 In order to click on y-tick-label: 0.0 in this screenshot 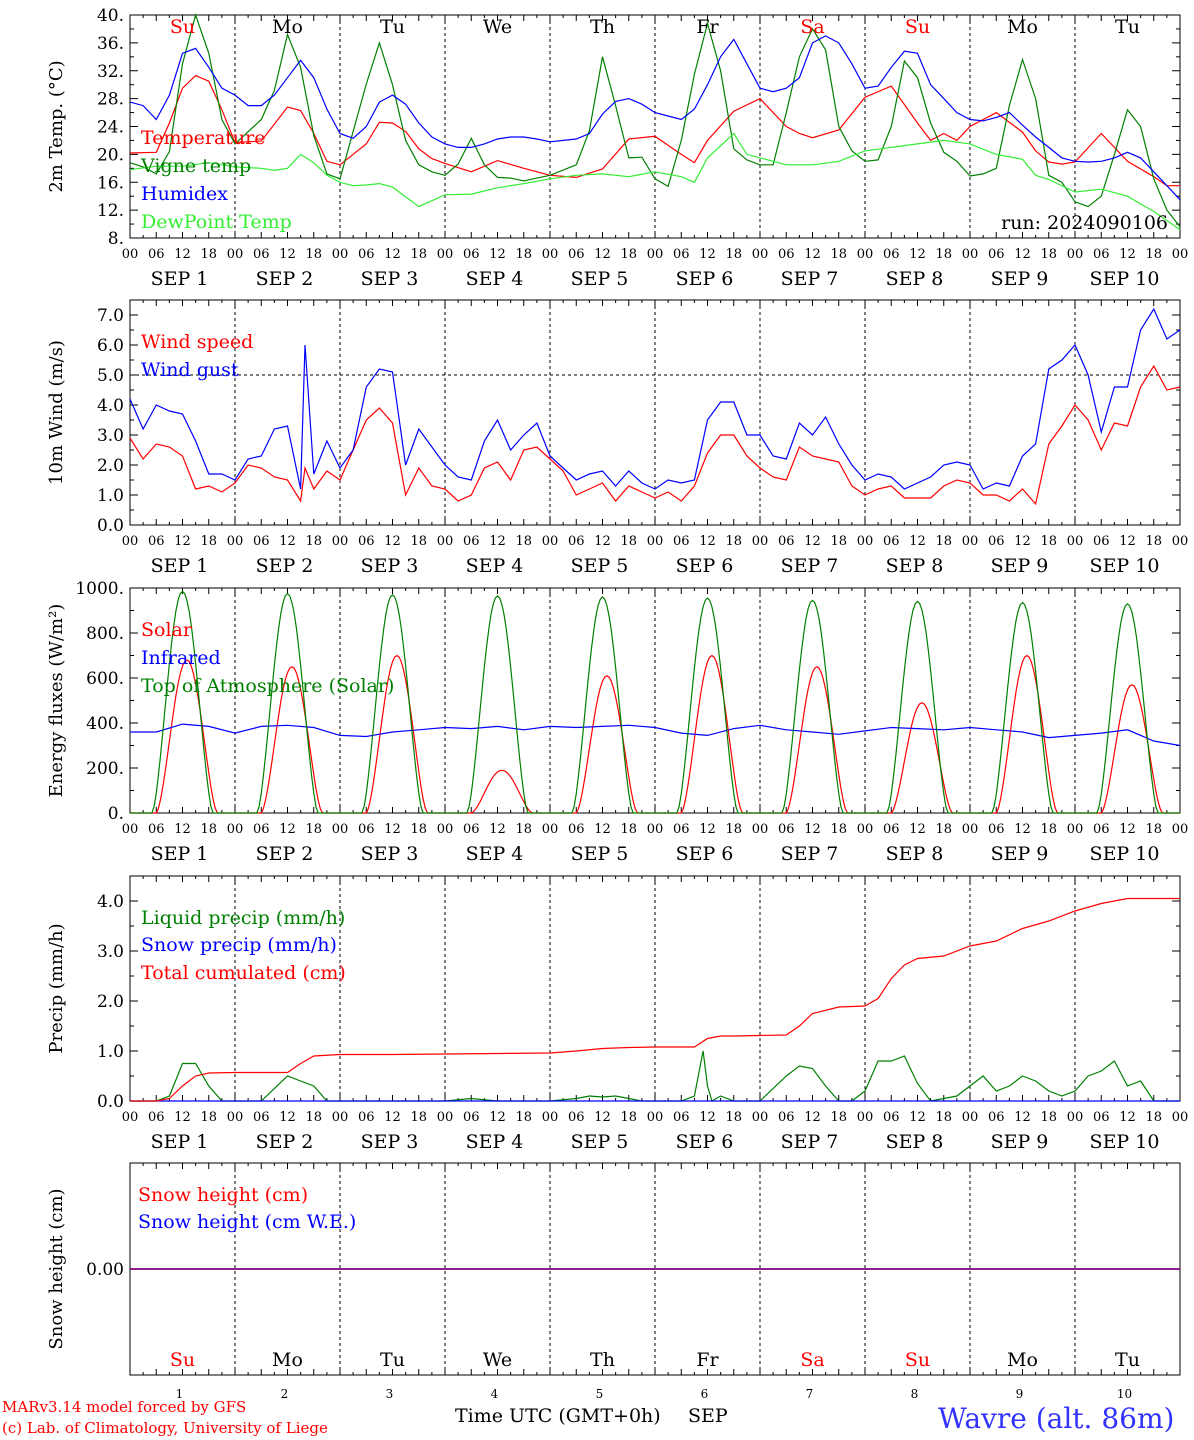, I will do `click(110, 526)`.